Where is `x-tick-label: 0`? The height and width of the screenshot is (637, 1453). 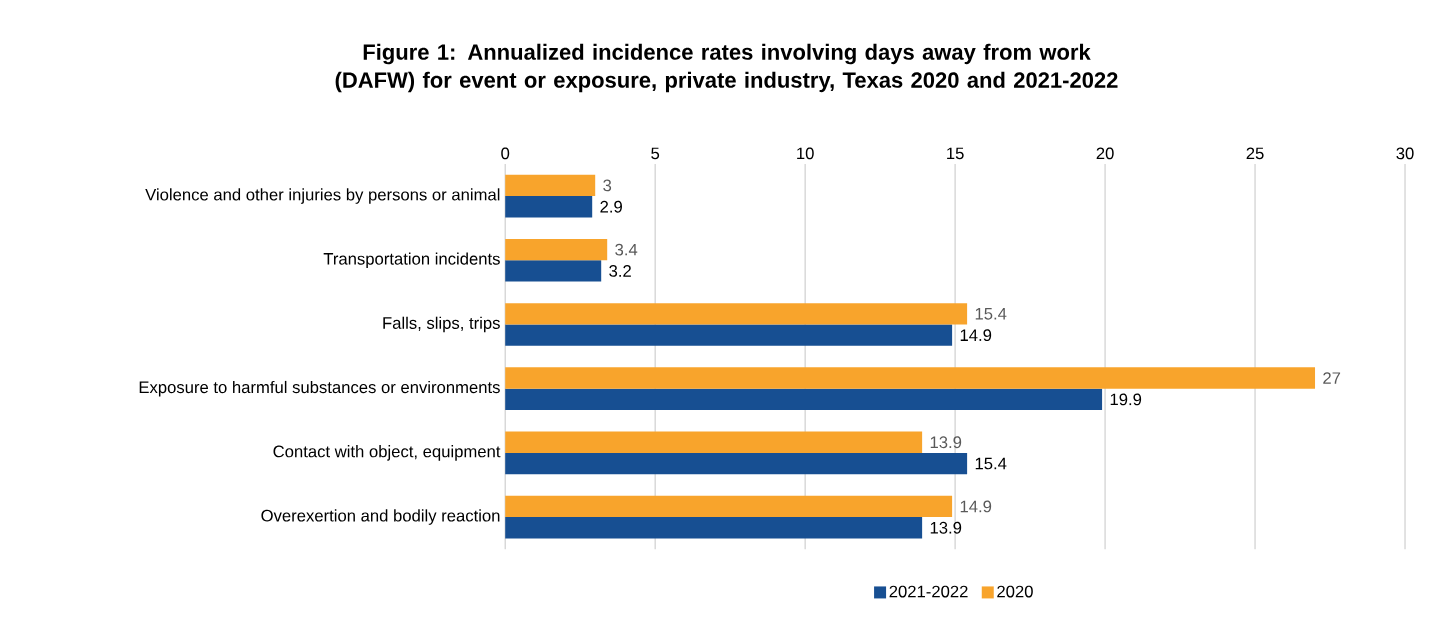 x-tick-label: 0 is located at coordinates (505, 153).